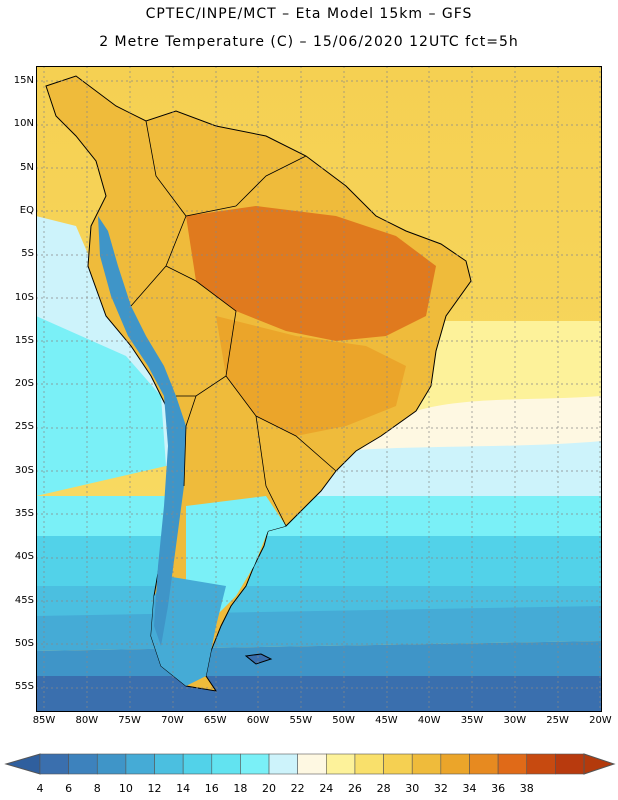  Describe the element at coordinates (101, 406) in the screenshot. I see `pacific-cold-water` at that location.